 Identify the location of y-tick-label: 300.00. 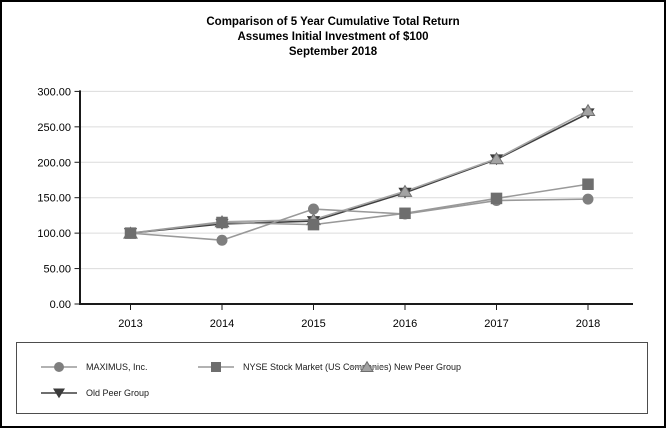
(54, 92).